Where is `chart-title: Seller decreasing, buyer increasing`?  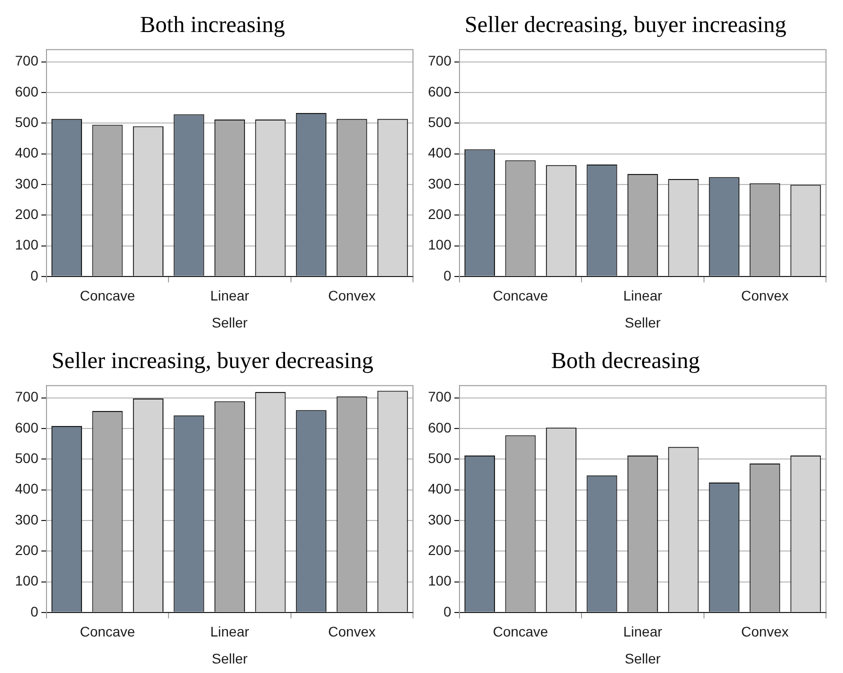
chart-title: Seller decreasing, buyer increasing is located at coordinates (625, 24).